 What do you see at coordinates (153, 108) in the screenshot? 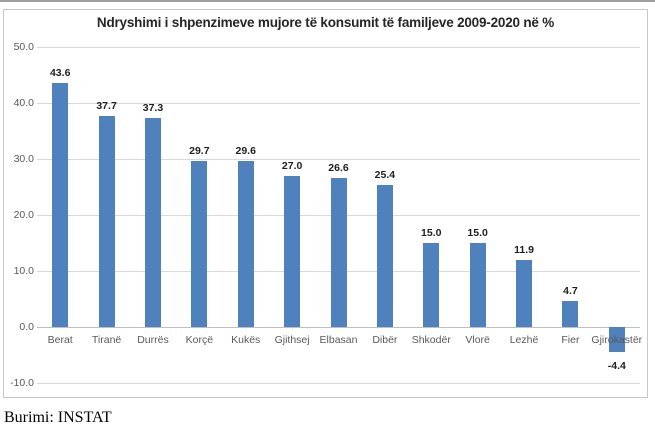
I see `bar-value-label: 37.3` at bounding box center [153, 108].